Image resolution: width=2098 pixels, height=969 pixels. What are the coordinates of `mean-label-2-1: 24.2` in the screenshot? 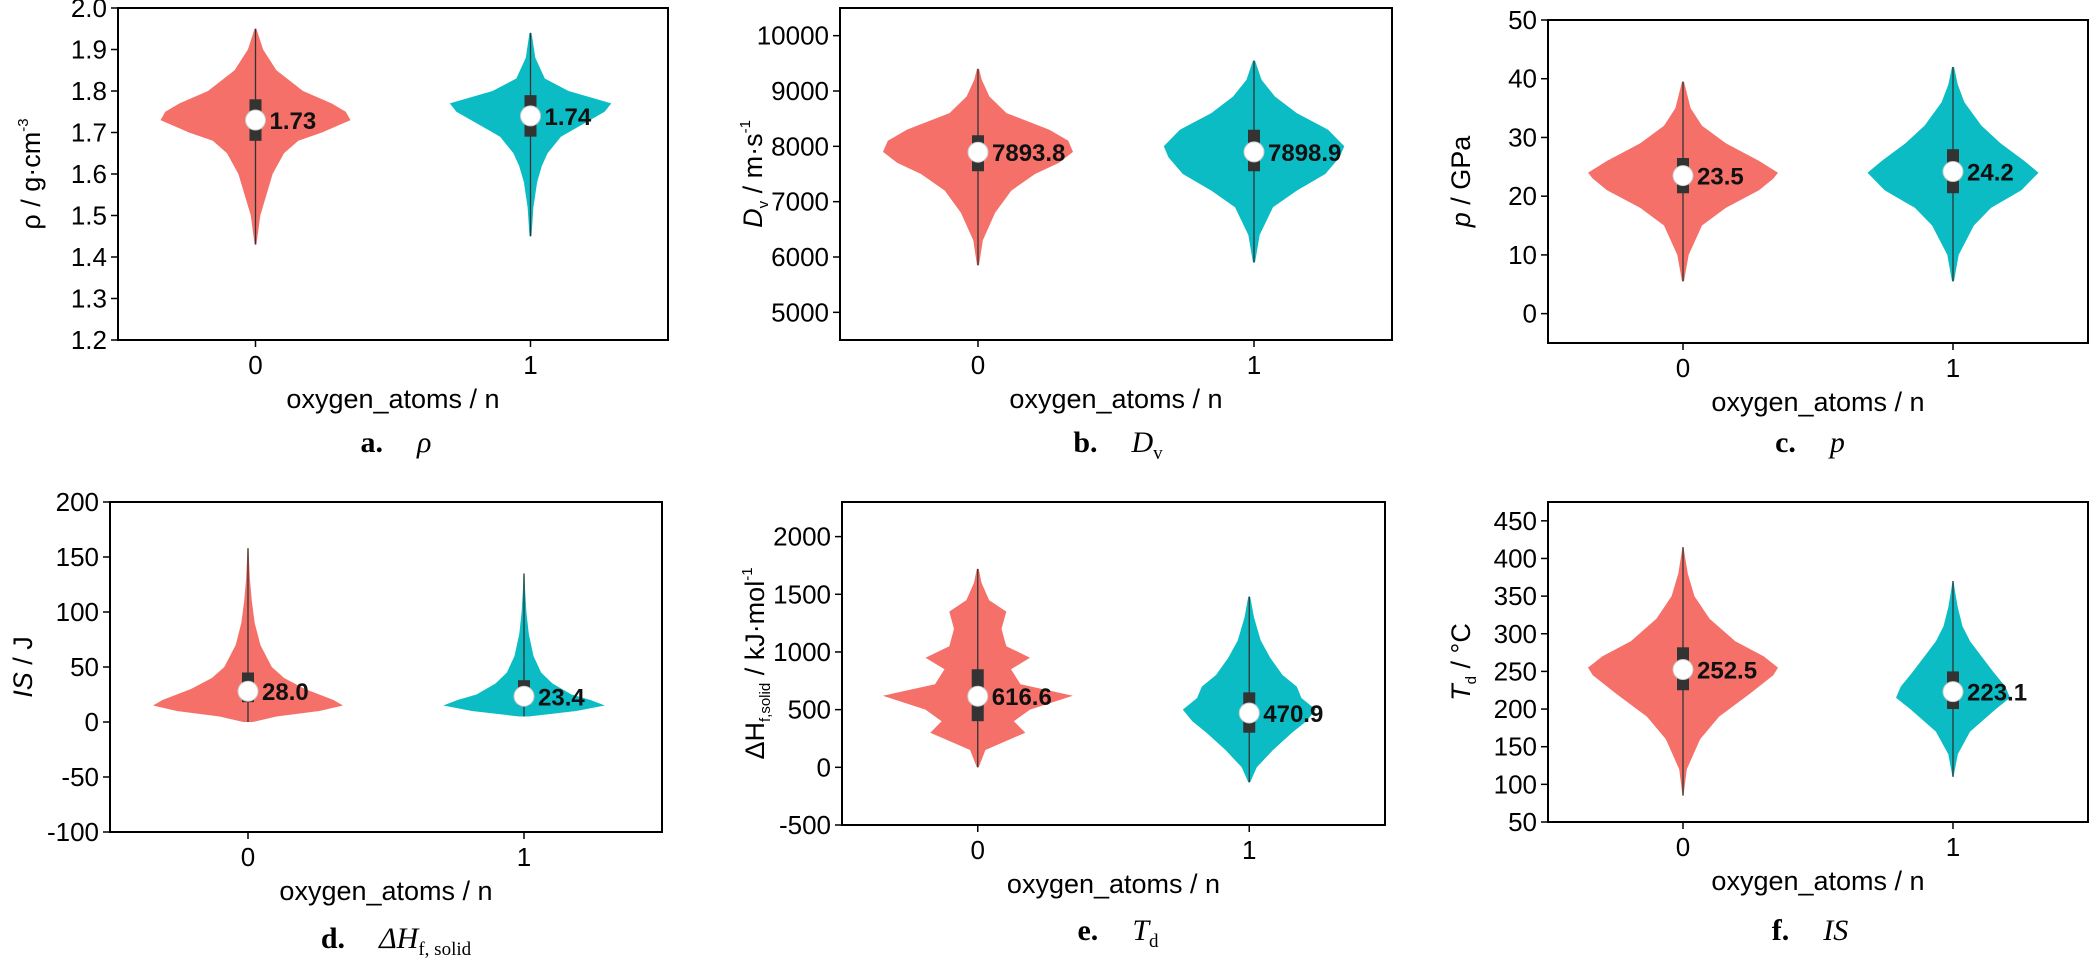 It's located at (1990, 173).